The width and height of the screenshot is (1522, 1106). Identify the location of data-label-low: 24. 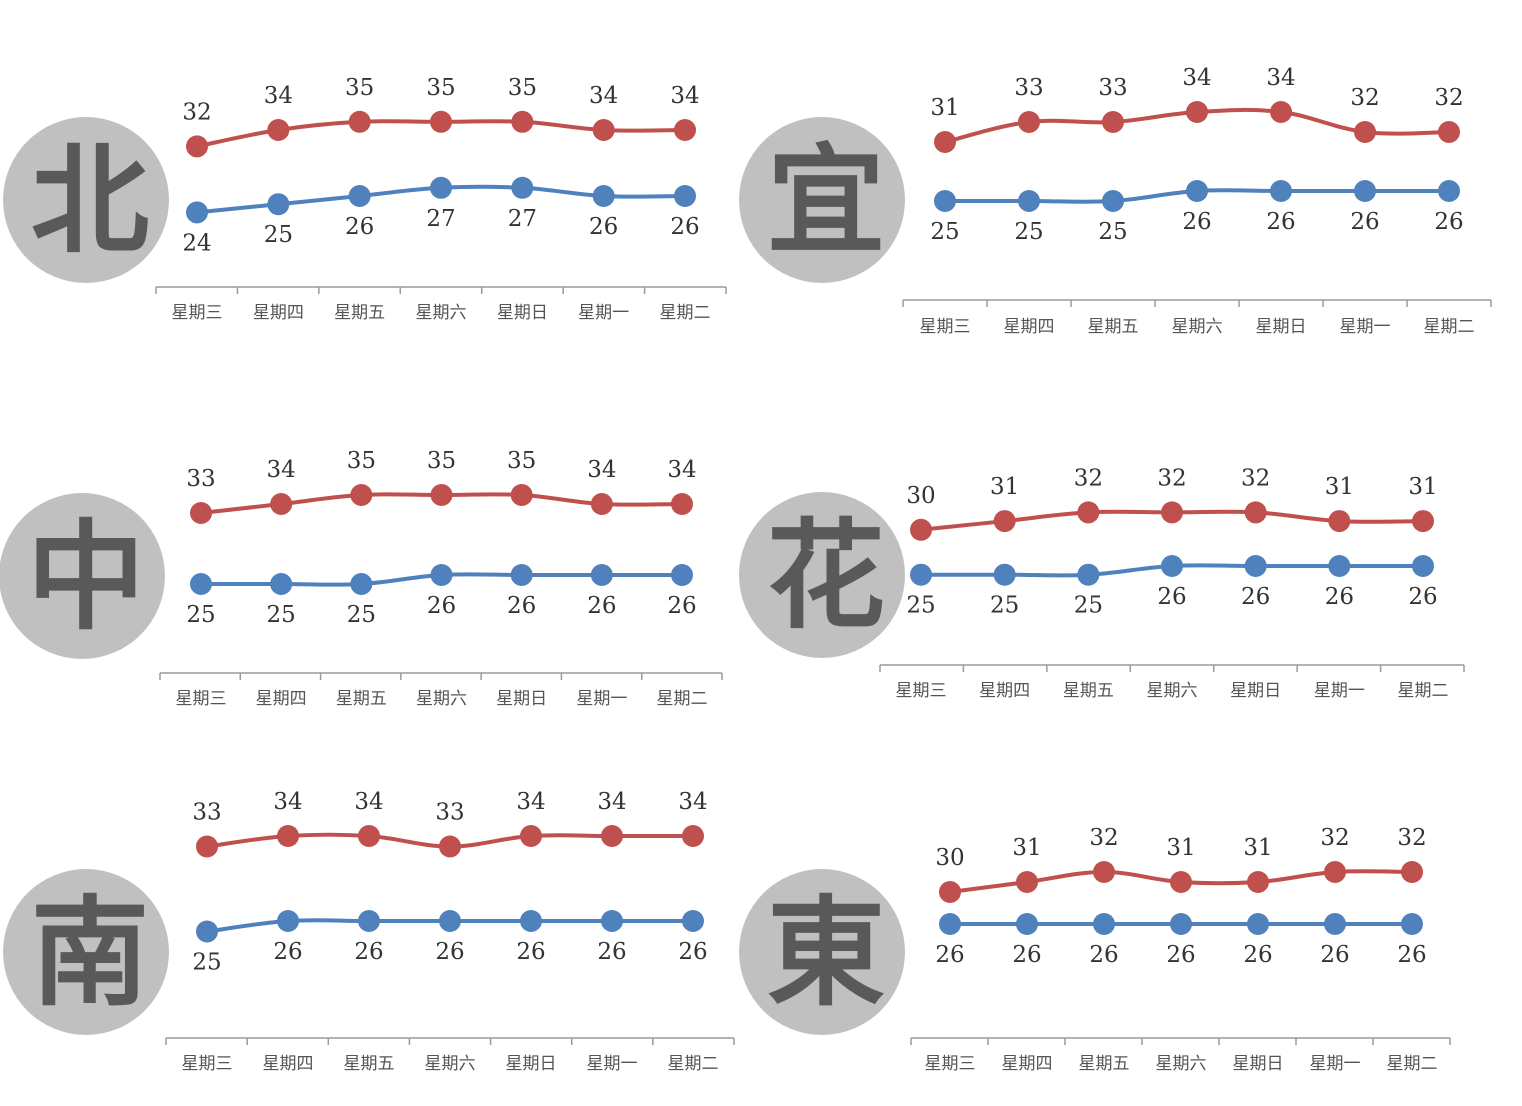
(196, 243).